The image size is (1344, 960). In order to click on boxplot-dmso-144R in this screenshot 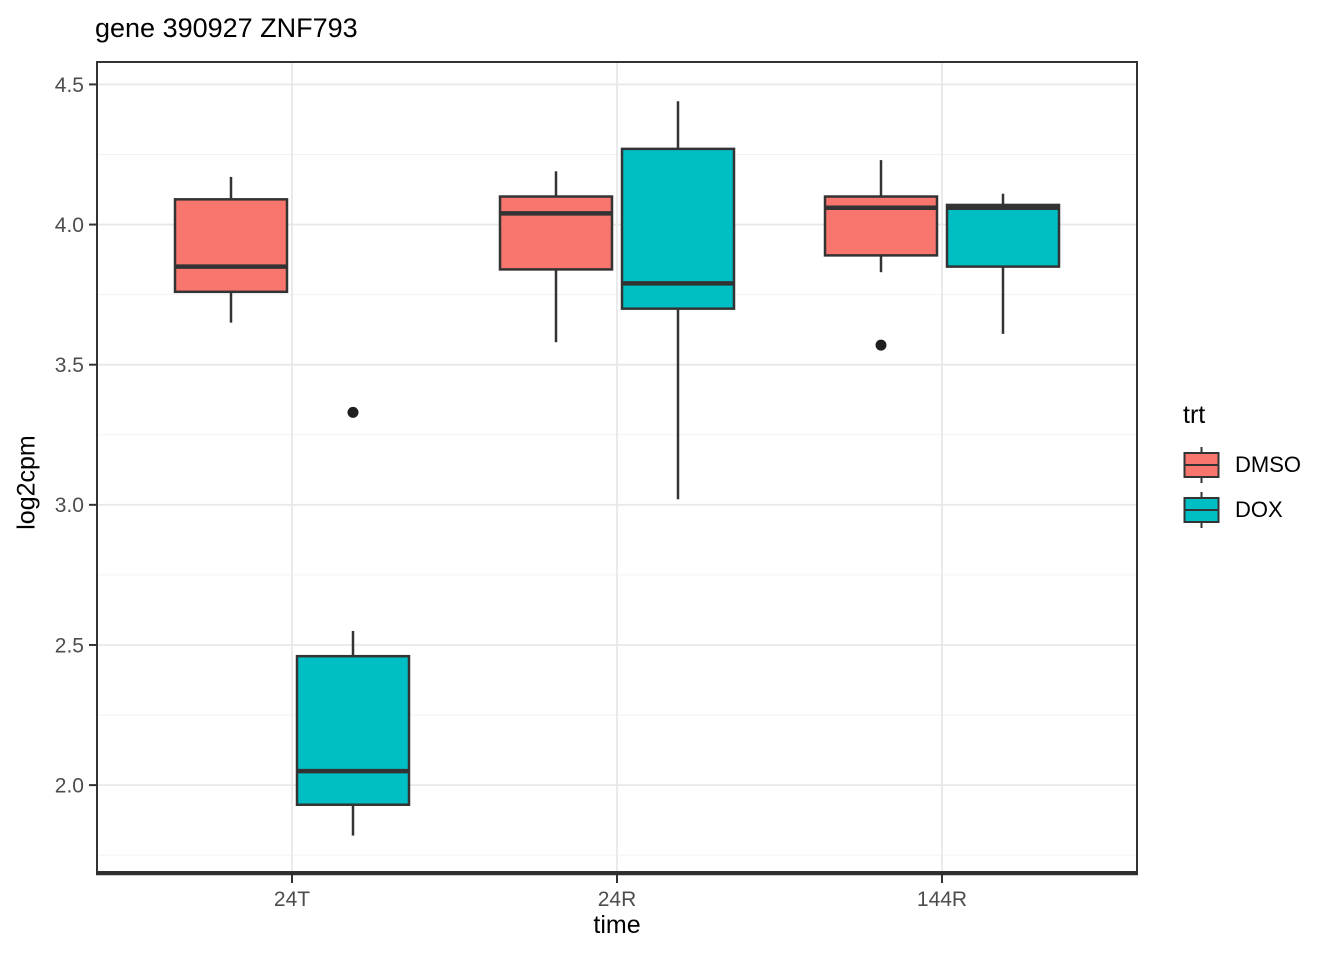, I will do `click(881, 255)`.